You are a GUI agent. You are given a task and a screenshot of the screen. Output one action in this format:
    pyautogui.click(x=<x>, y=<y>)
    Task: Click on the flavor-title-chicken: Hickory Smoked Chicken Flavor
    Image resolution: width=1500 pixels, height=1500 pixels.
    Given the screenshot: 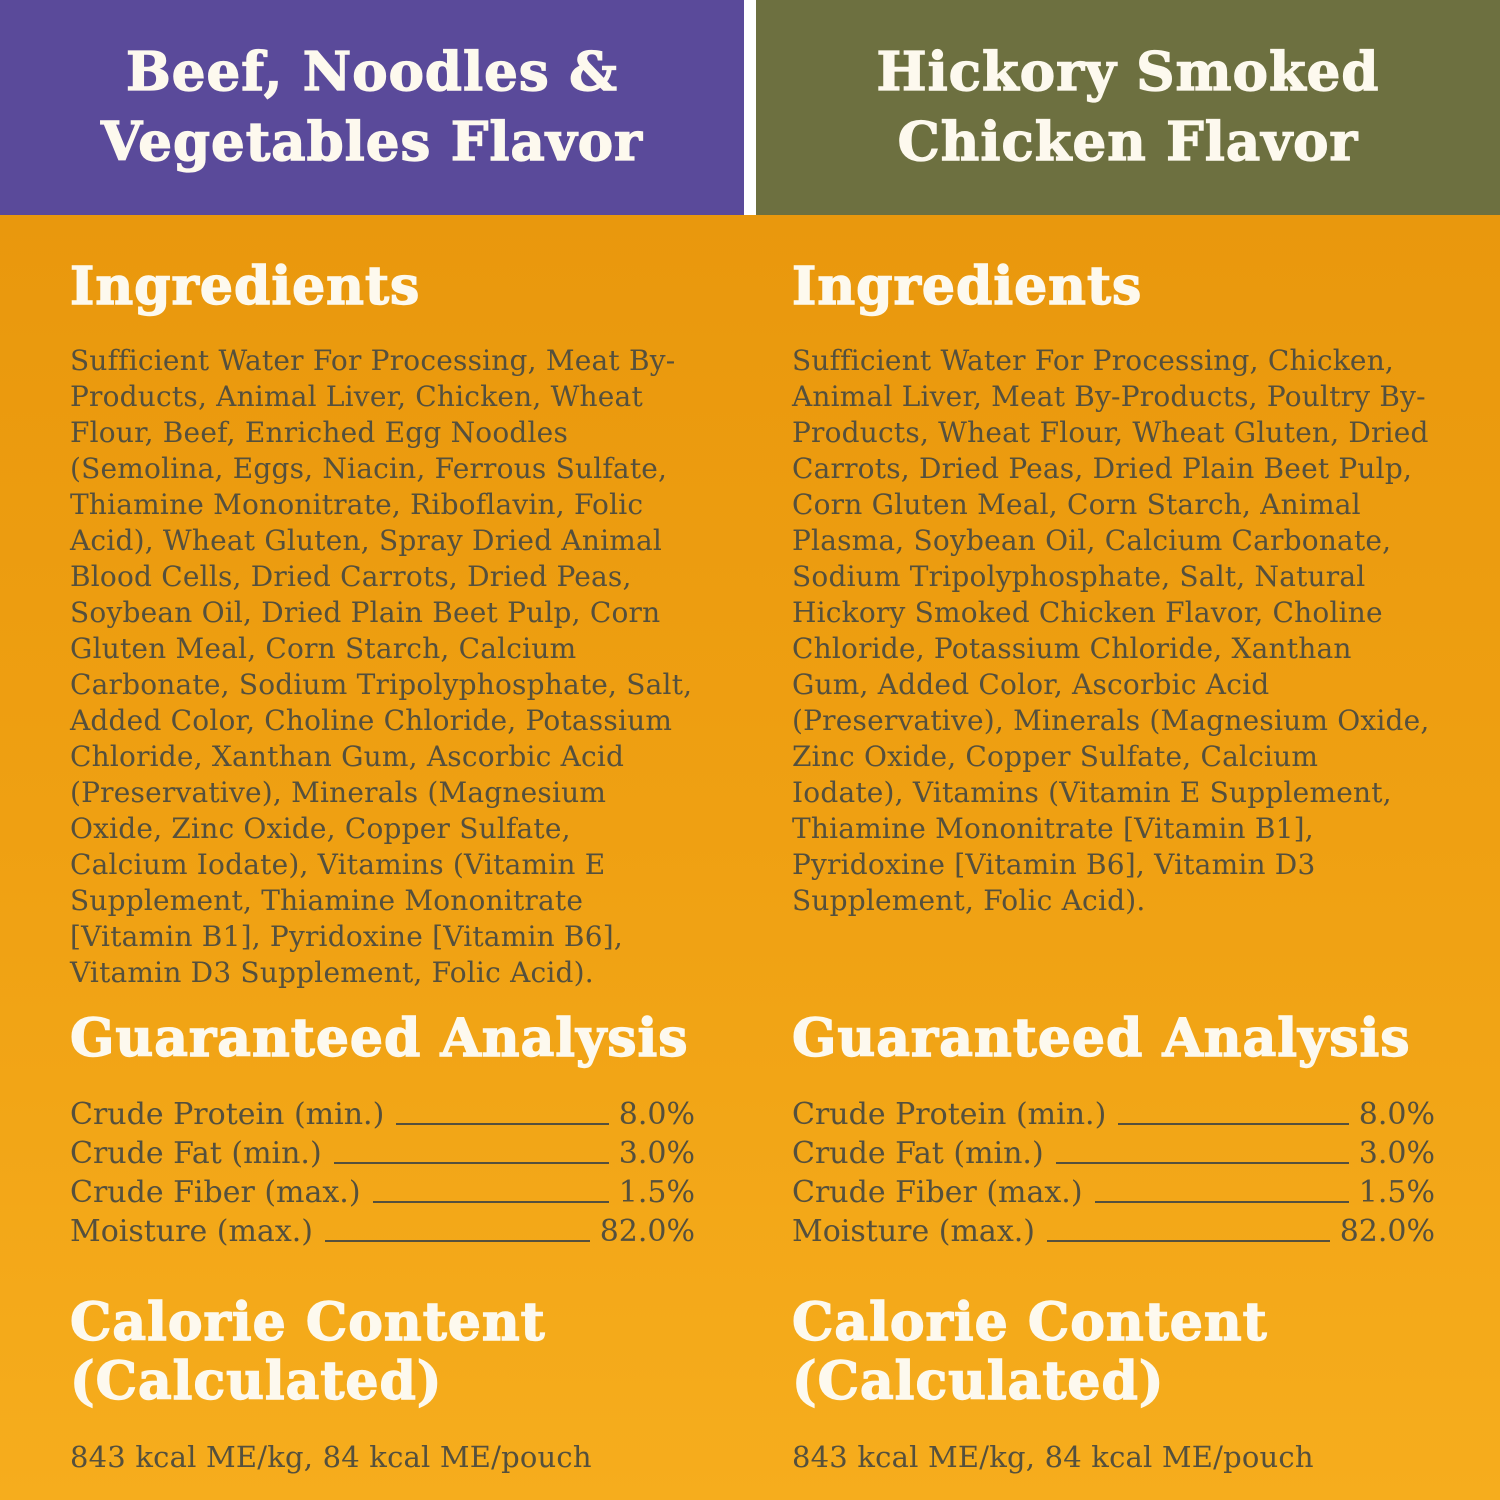 What is the action you would take?
    pyautogui.click(x=1128, y=108)
    